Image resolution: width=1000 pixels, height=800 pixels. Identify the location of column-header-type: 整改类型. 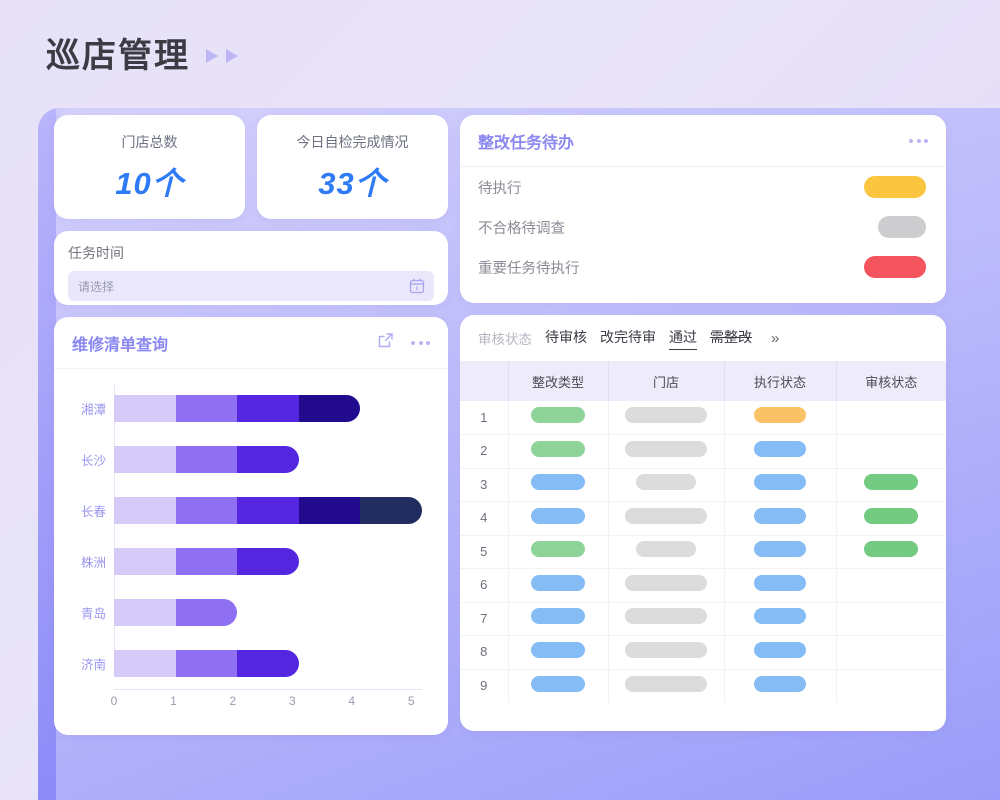
(558, 381).